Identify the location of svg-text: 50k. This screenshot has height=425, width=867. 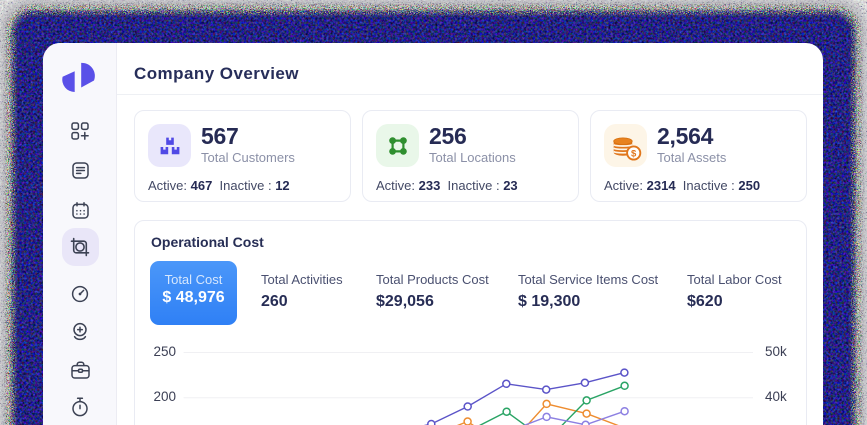
(776, 351).